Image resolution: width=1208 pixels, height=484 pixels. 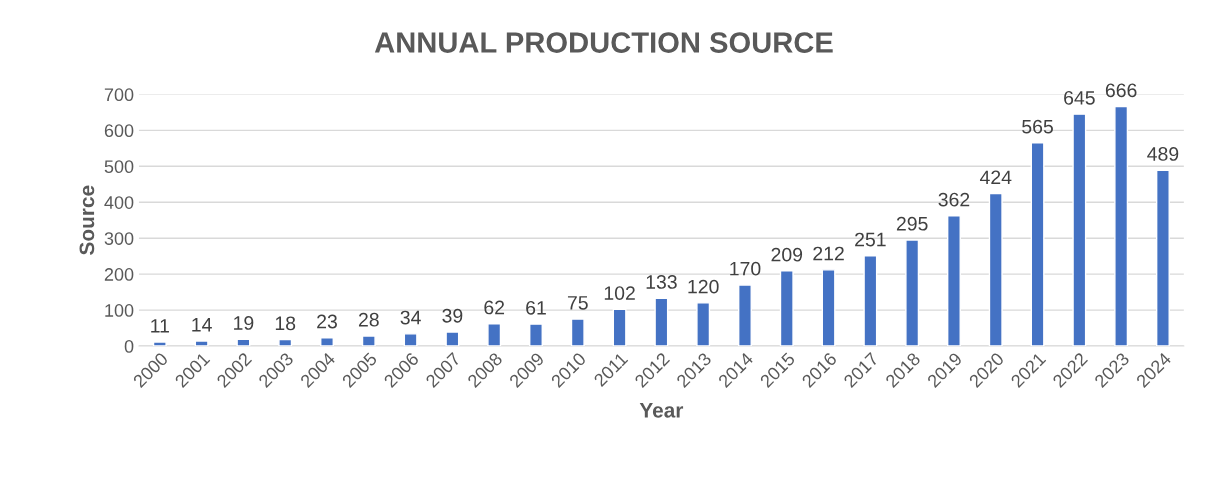 What do you see at coordinates (410, 317) in the screenshot?
I see `data-label: 34` at bounding box center [410, 317].